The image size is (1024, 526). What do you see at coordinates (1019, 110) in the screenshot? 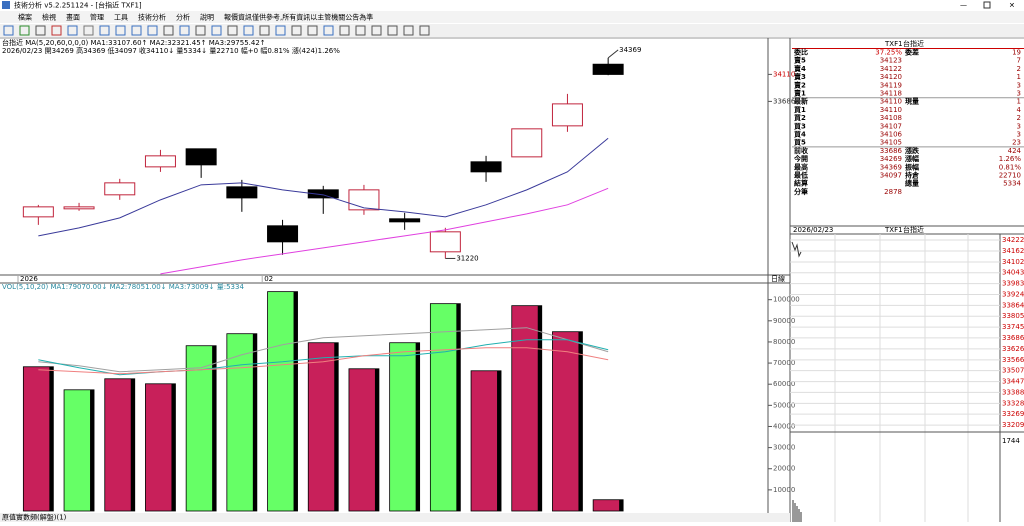
I see `quote-value: 4` at bounding box center [1019, 110].